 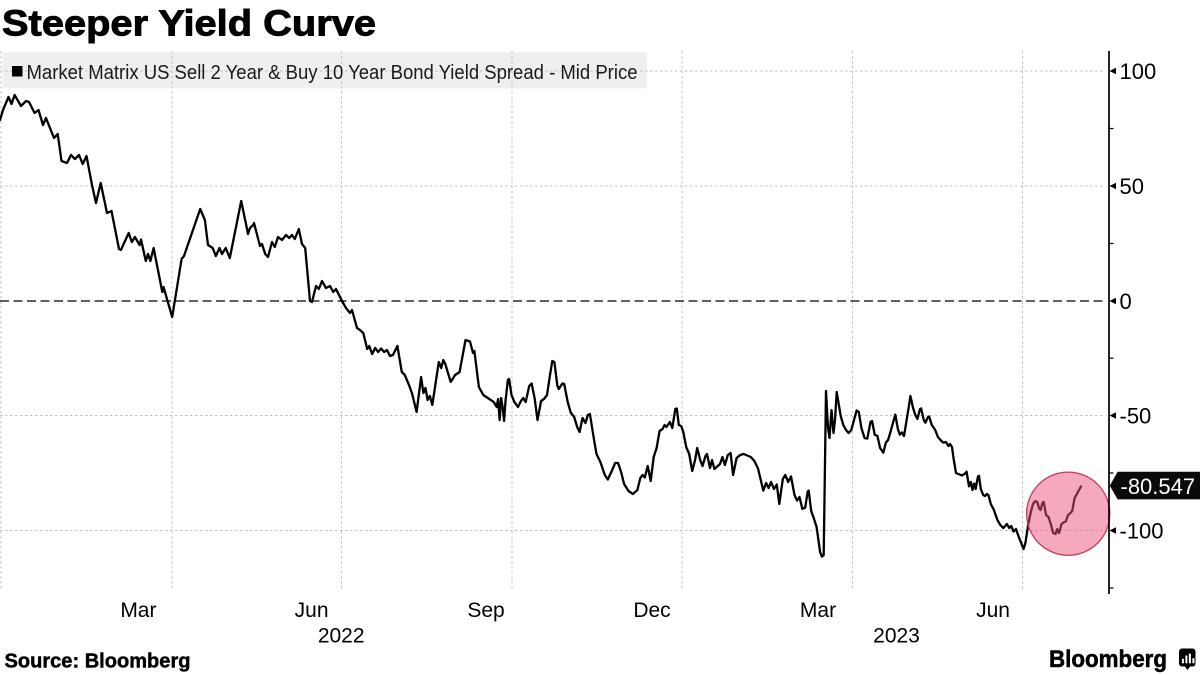 What do you see at coordinates (1132, 186) in the screenshot?
I see `svg-text: 50` at bounding box center [1132, 186].